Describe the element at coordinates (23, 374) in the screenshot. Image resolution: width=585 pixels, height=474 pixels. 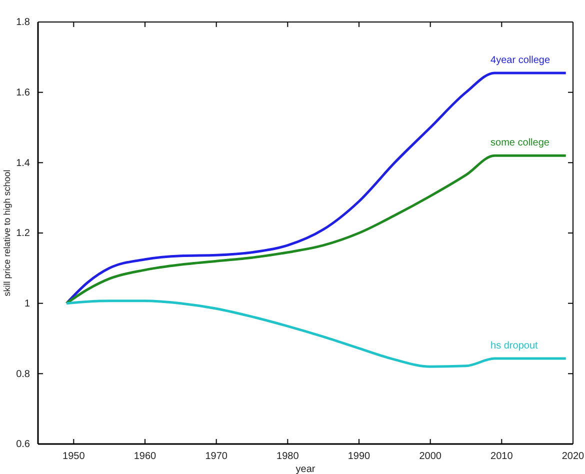
I see `y-tick-label: 0.8` at that location.